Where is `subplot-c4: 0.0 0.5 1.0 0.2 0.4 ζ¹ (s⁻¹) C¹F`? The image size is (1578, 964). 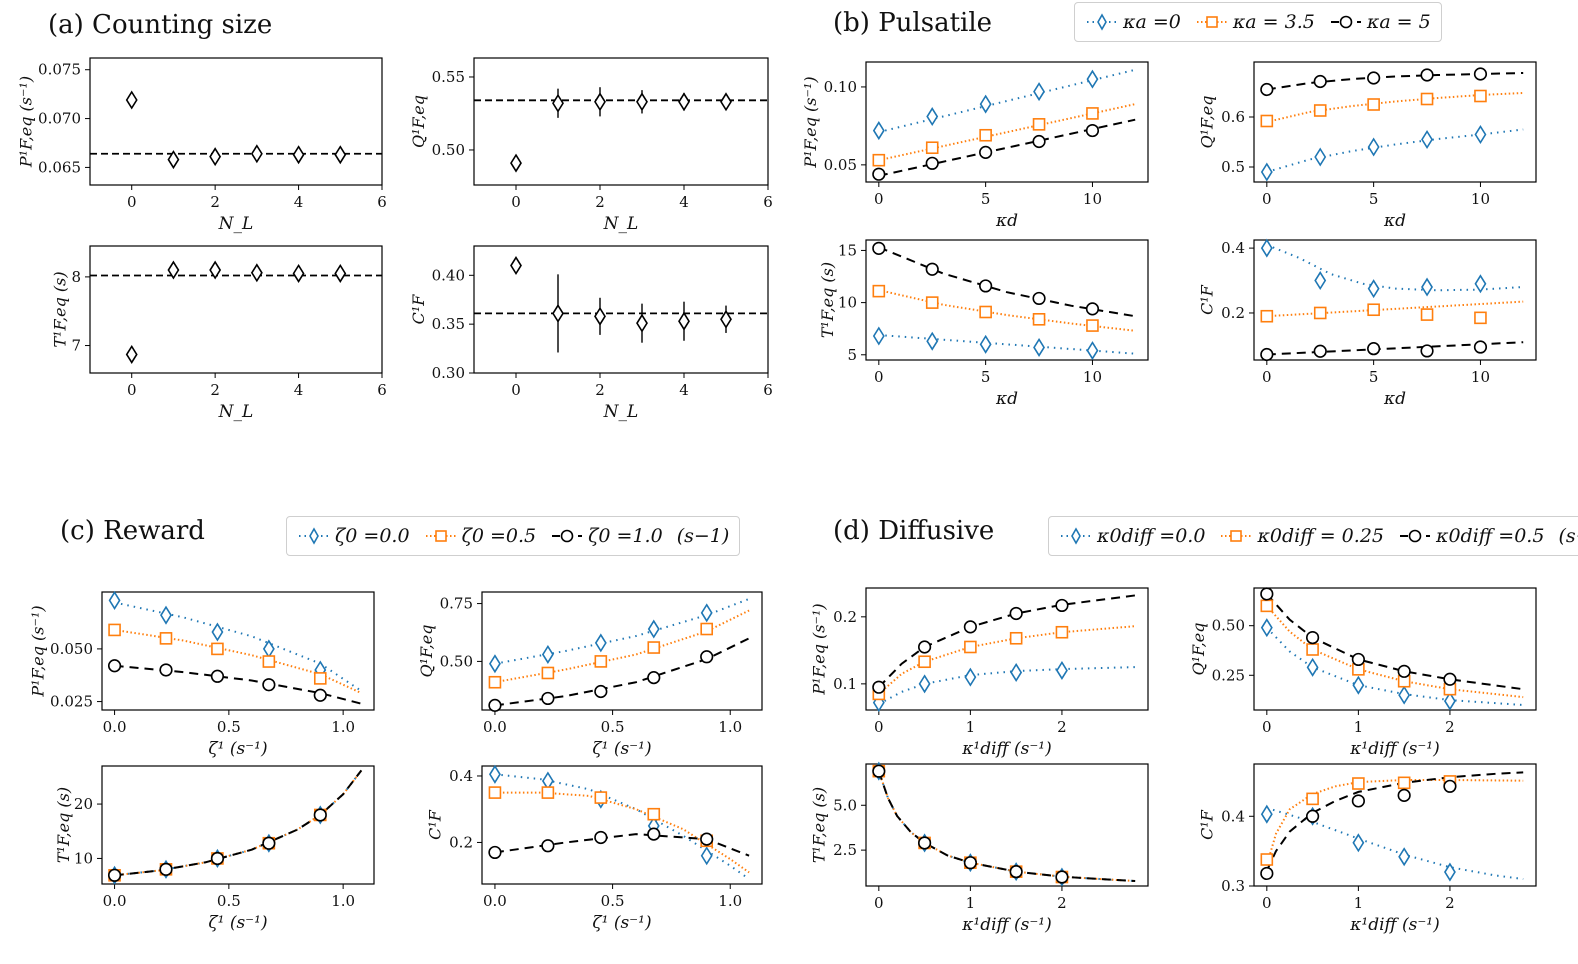
subplot-c4: 0.0 0.5 1.0 0.2 0.4 ζ¹ (s⁻¹) C¹F is located at coordinates (594, 848).